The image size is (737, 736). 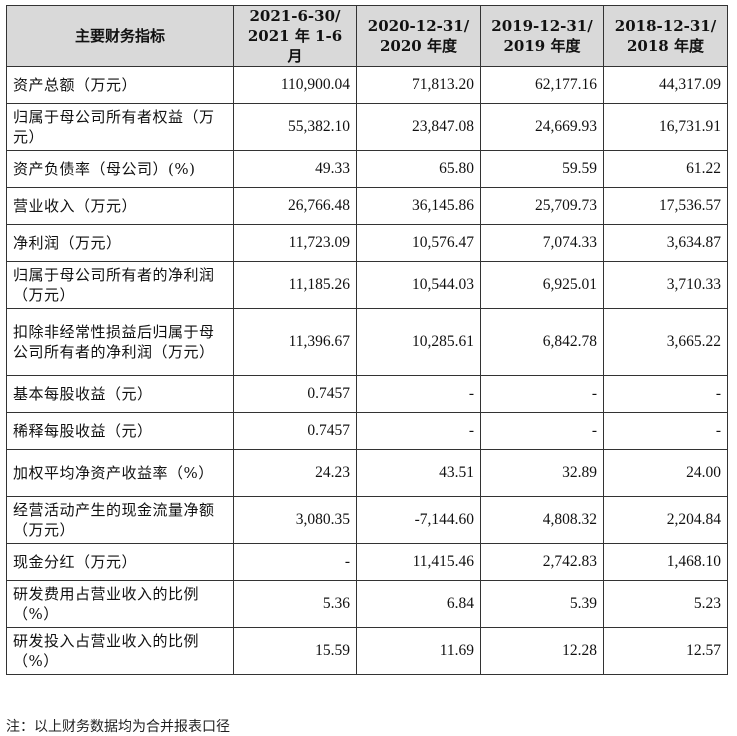 What do you see at coordinates (295, 127) in the screenshot?
I see `cell-value: 55,382.10` at bounding box center [295, 127].